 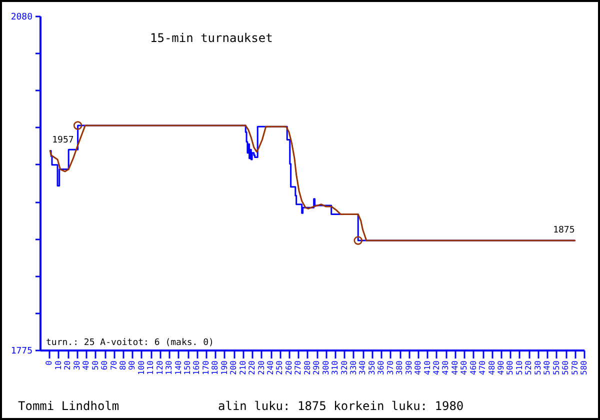 What do you see at coordinates (187, 367) in the screenshot?
I see `x-tick-label: 150` at bounding box center [187, 367].